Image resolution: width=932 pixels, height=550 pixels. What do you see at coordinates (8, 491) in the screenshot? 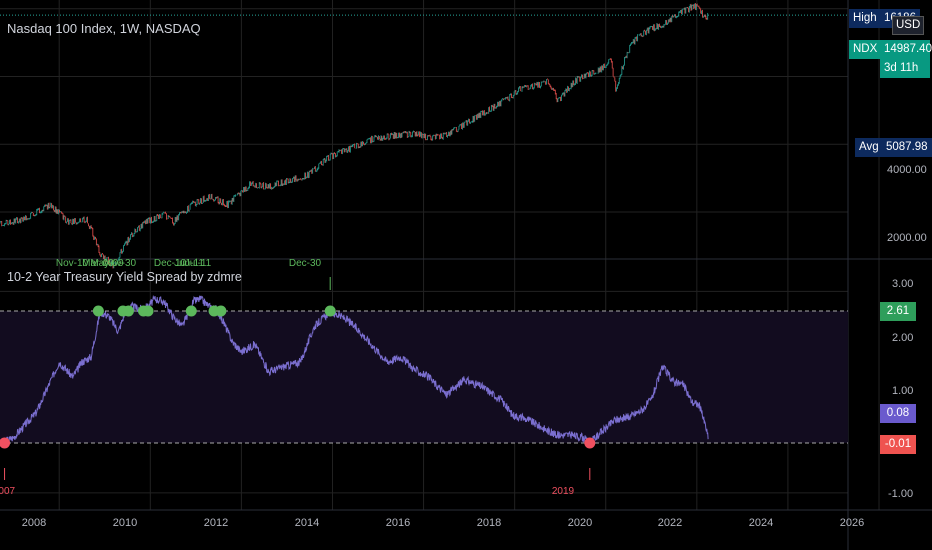
I see `trough-event-label: 2007` at bounding box center [8, 491].